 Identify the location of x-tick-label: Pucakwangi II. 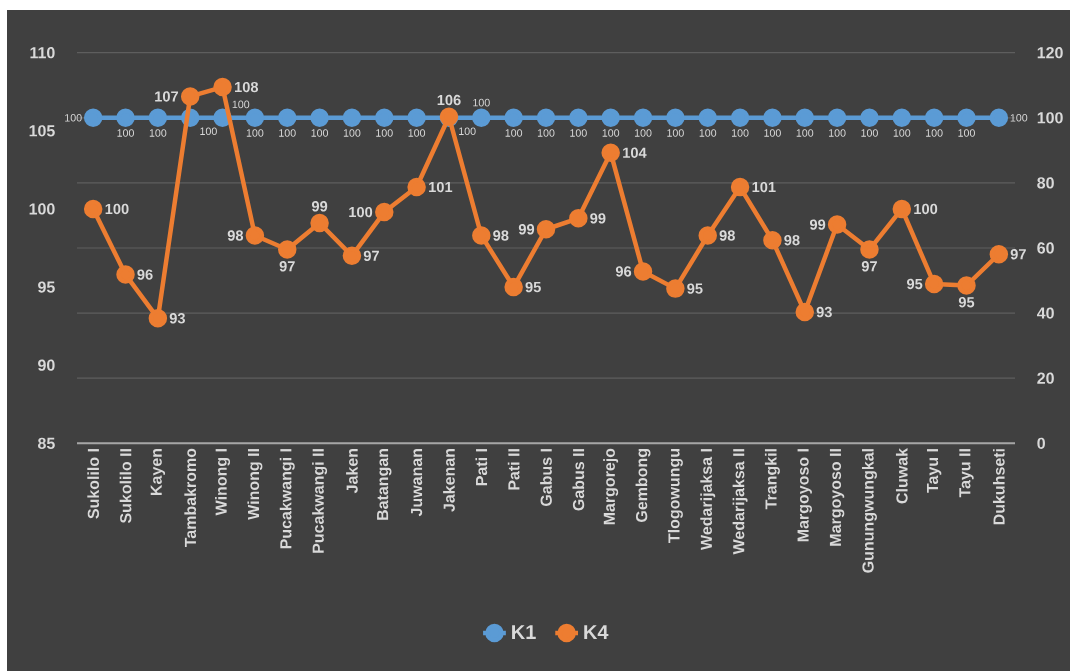
(320, 501).